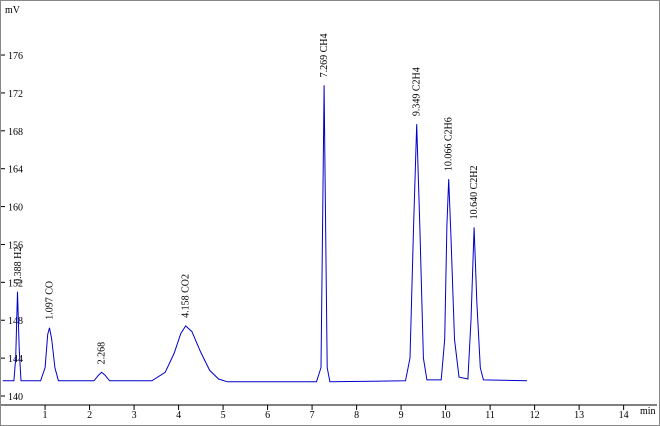 The width and height of the screenshot is (660, 426). Describe the element at coordinates (356, 415) in the screenshot. I see `x-tick-label: 8` at that location.